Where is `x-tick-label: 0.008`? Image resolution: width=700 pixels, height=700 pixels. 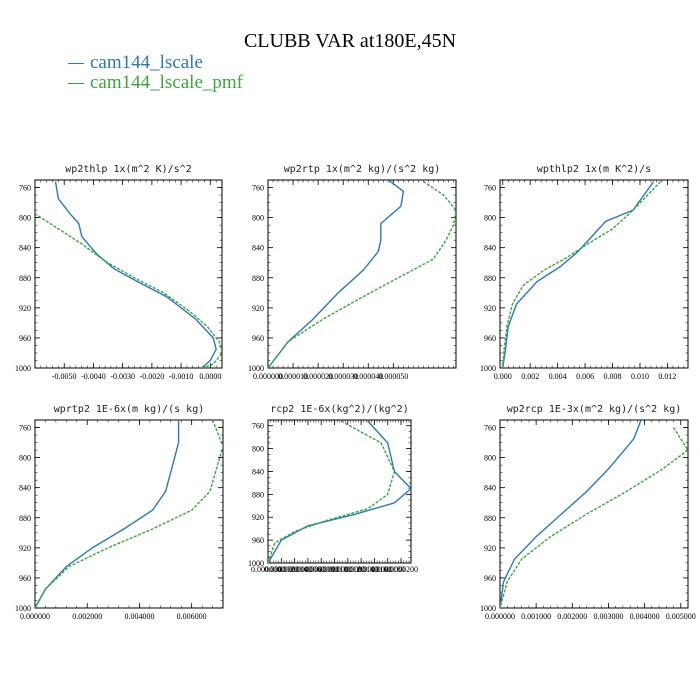 x-tick-label: 0.008 is located at coordinates (613, 376).